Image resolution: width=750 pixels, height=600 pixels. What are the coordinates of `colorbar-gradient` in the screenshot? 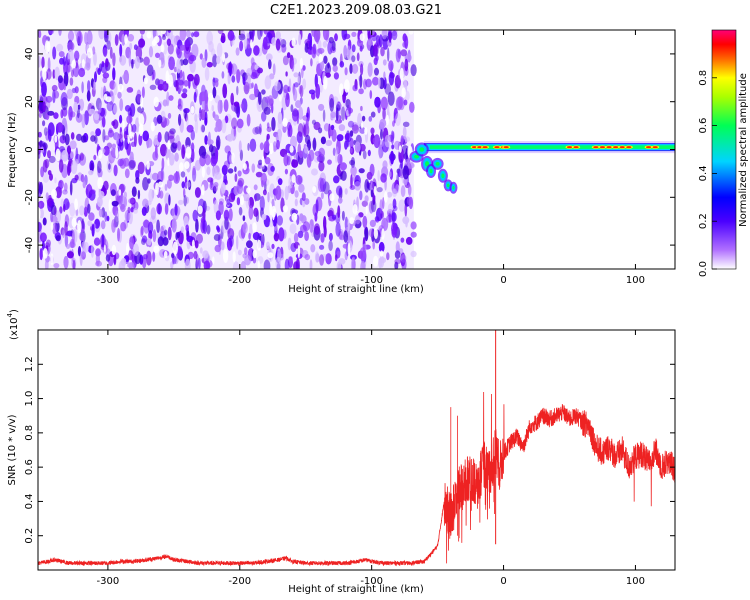 It's located at (724, 149).